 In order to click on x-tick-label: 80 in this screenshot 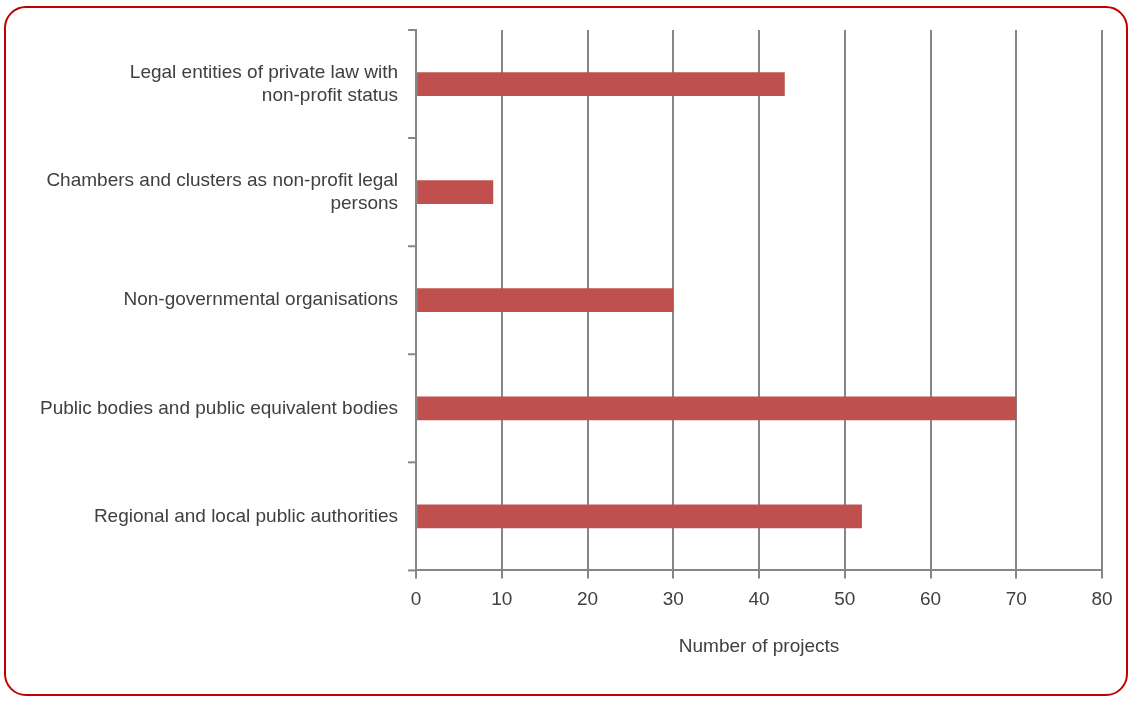, I will do `click(1102, 599)`.